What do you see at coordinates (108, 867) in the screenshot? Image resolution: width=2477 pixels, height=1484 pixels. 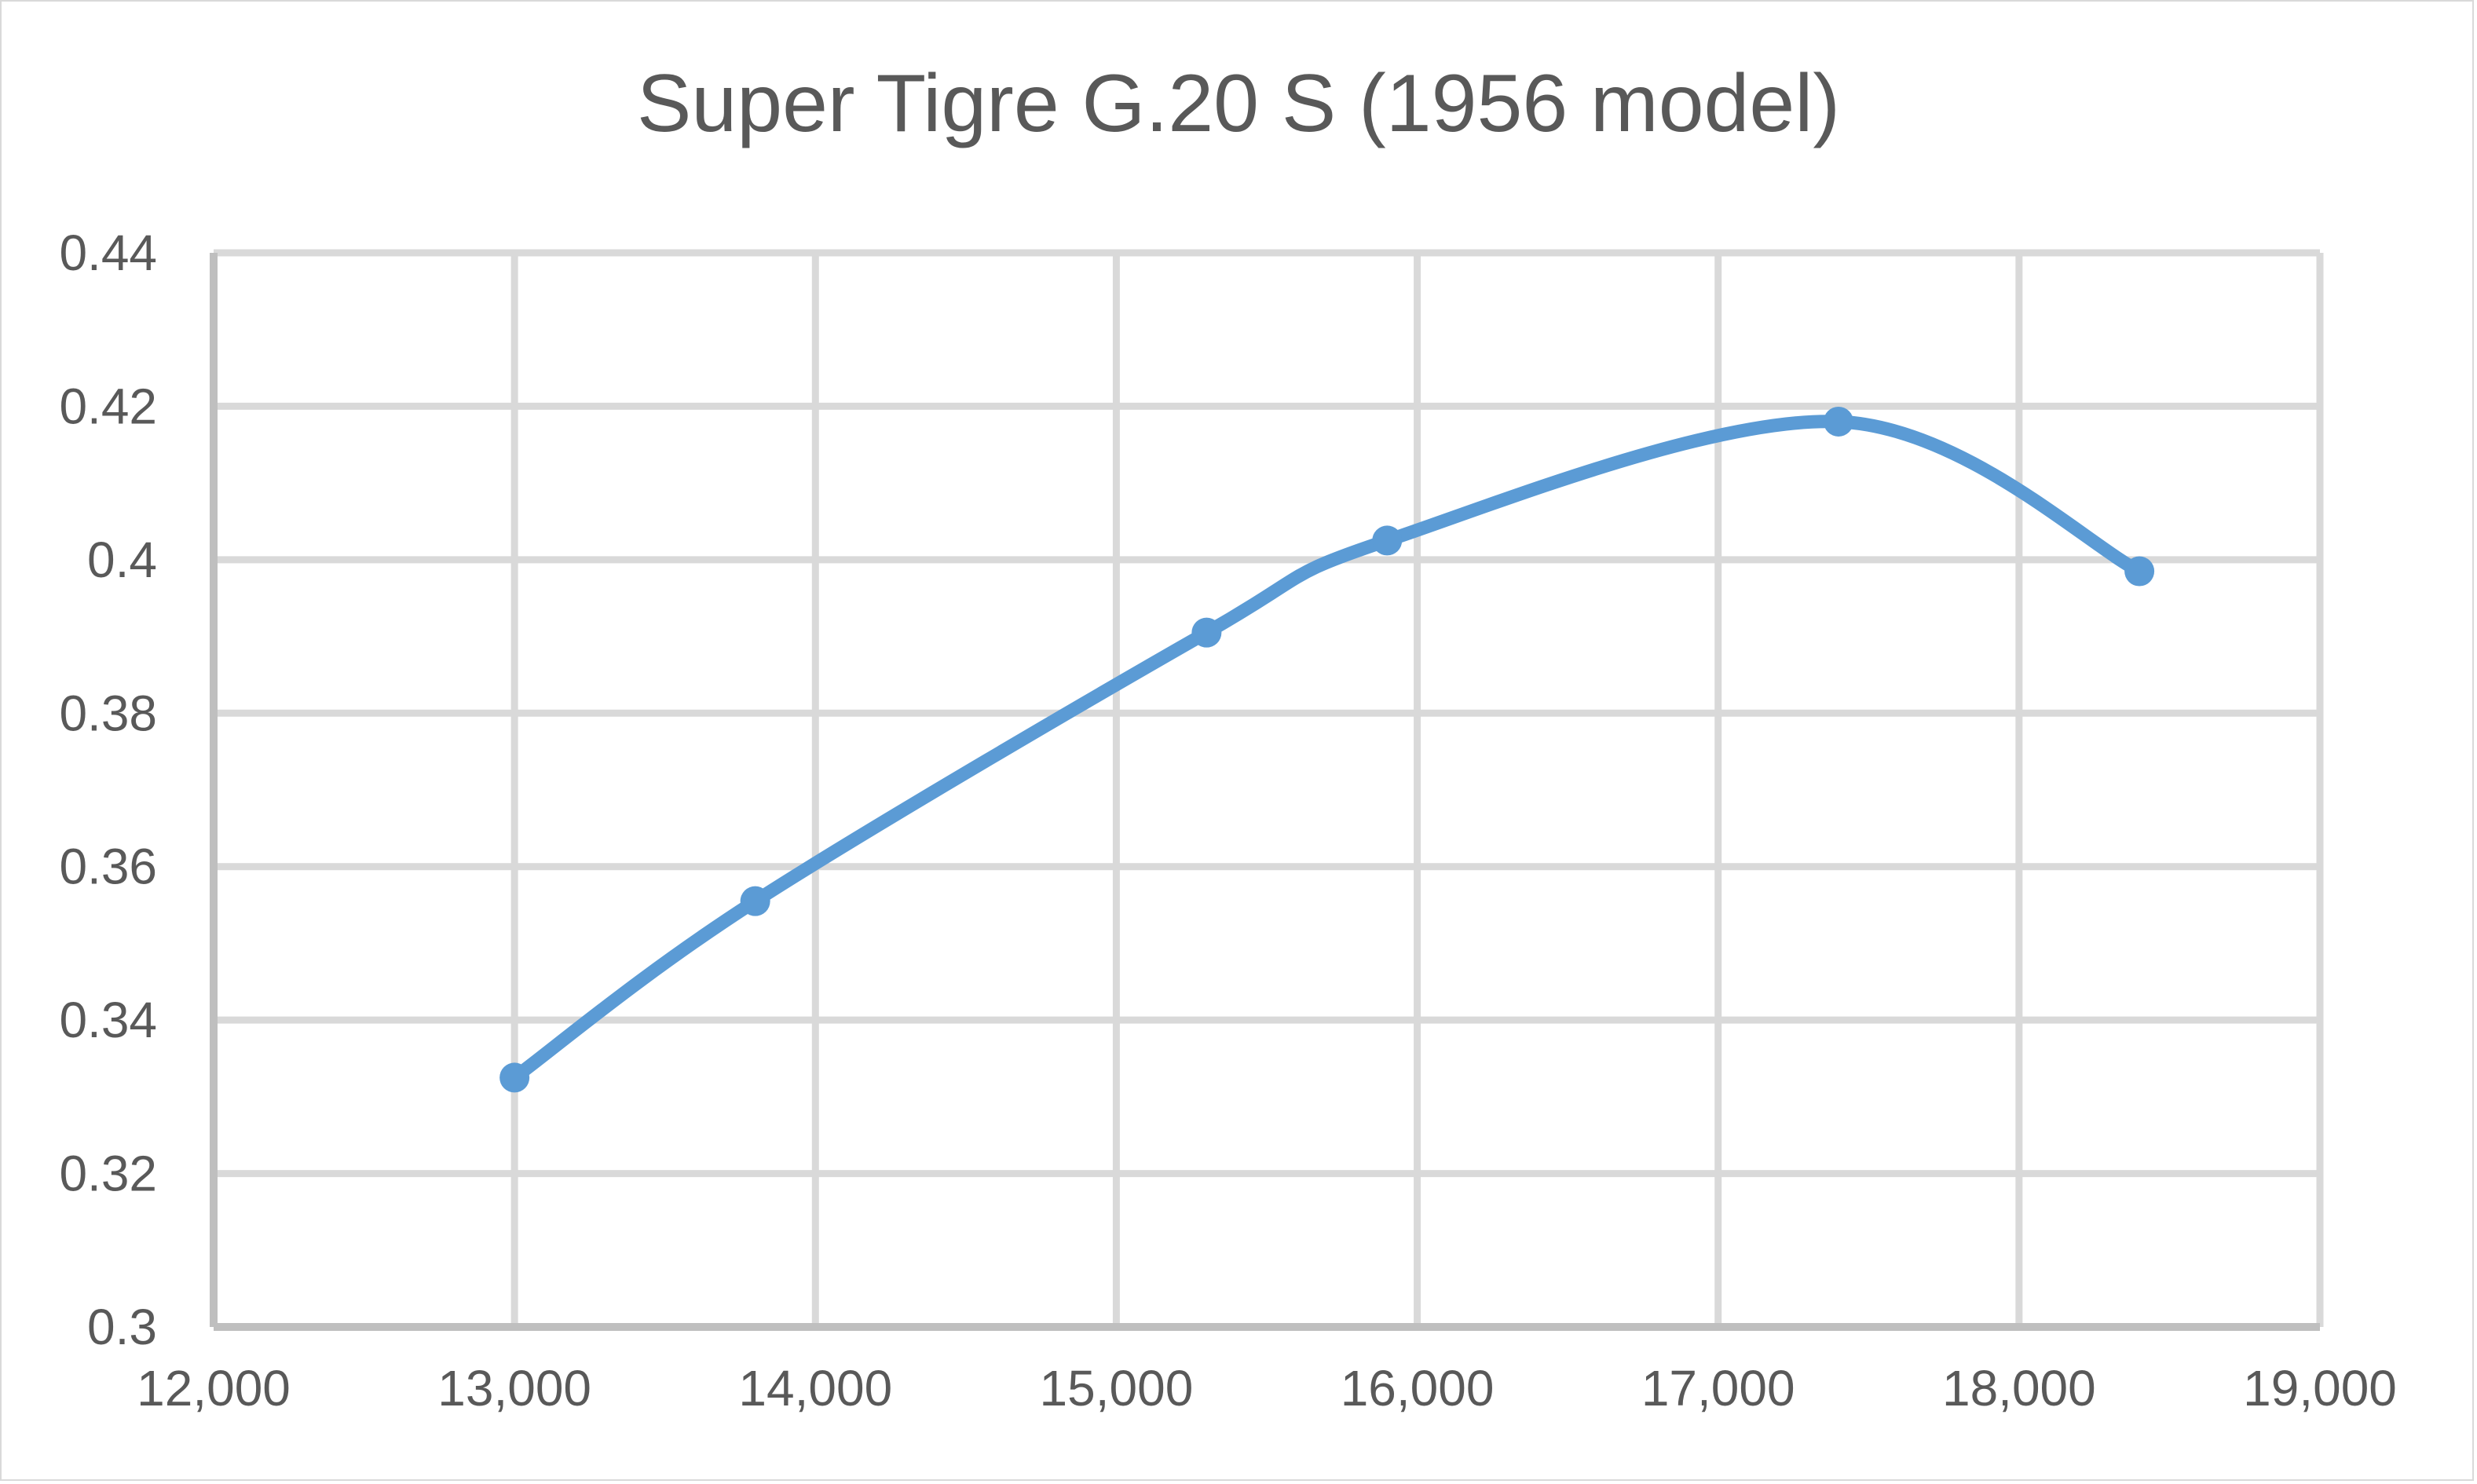 I see `y-tick-label: 0.36` at bounding box center [108, 867].